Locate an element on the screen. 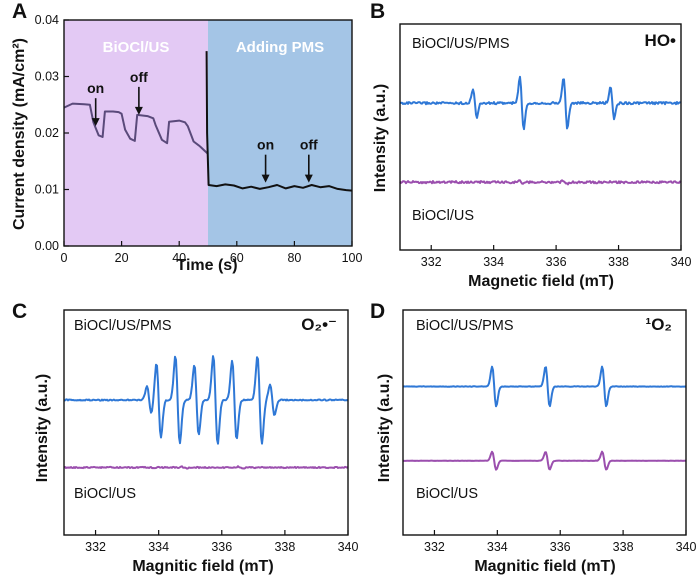  region-adding-pms is located at coordinates (280, 133).